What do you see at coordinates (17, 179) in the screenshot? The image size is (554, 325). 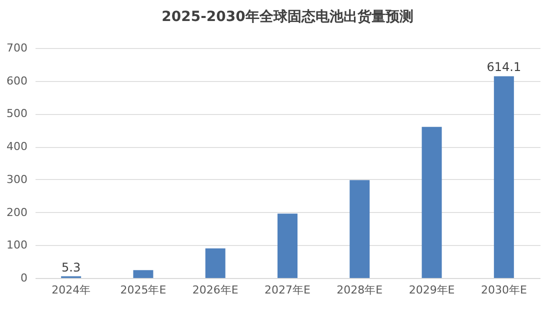 I see `y-tick-label: 300` at bounding box center [17, 179].